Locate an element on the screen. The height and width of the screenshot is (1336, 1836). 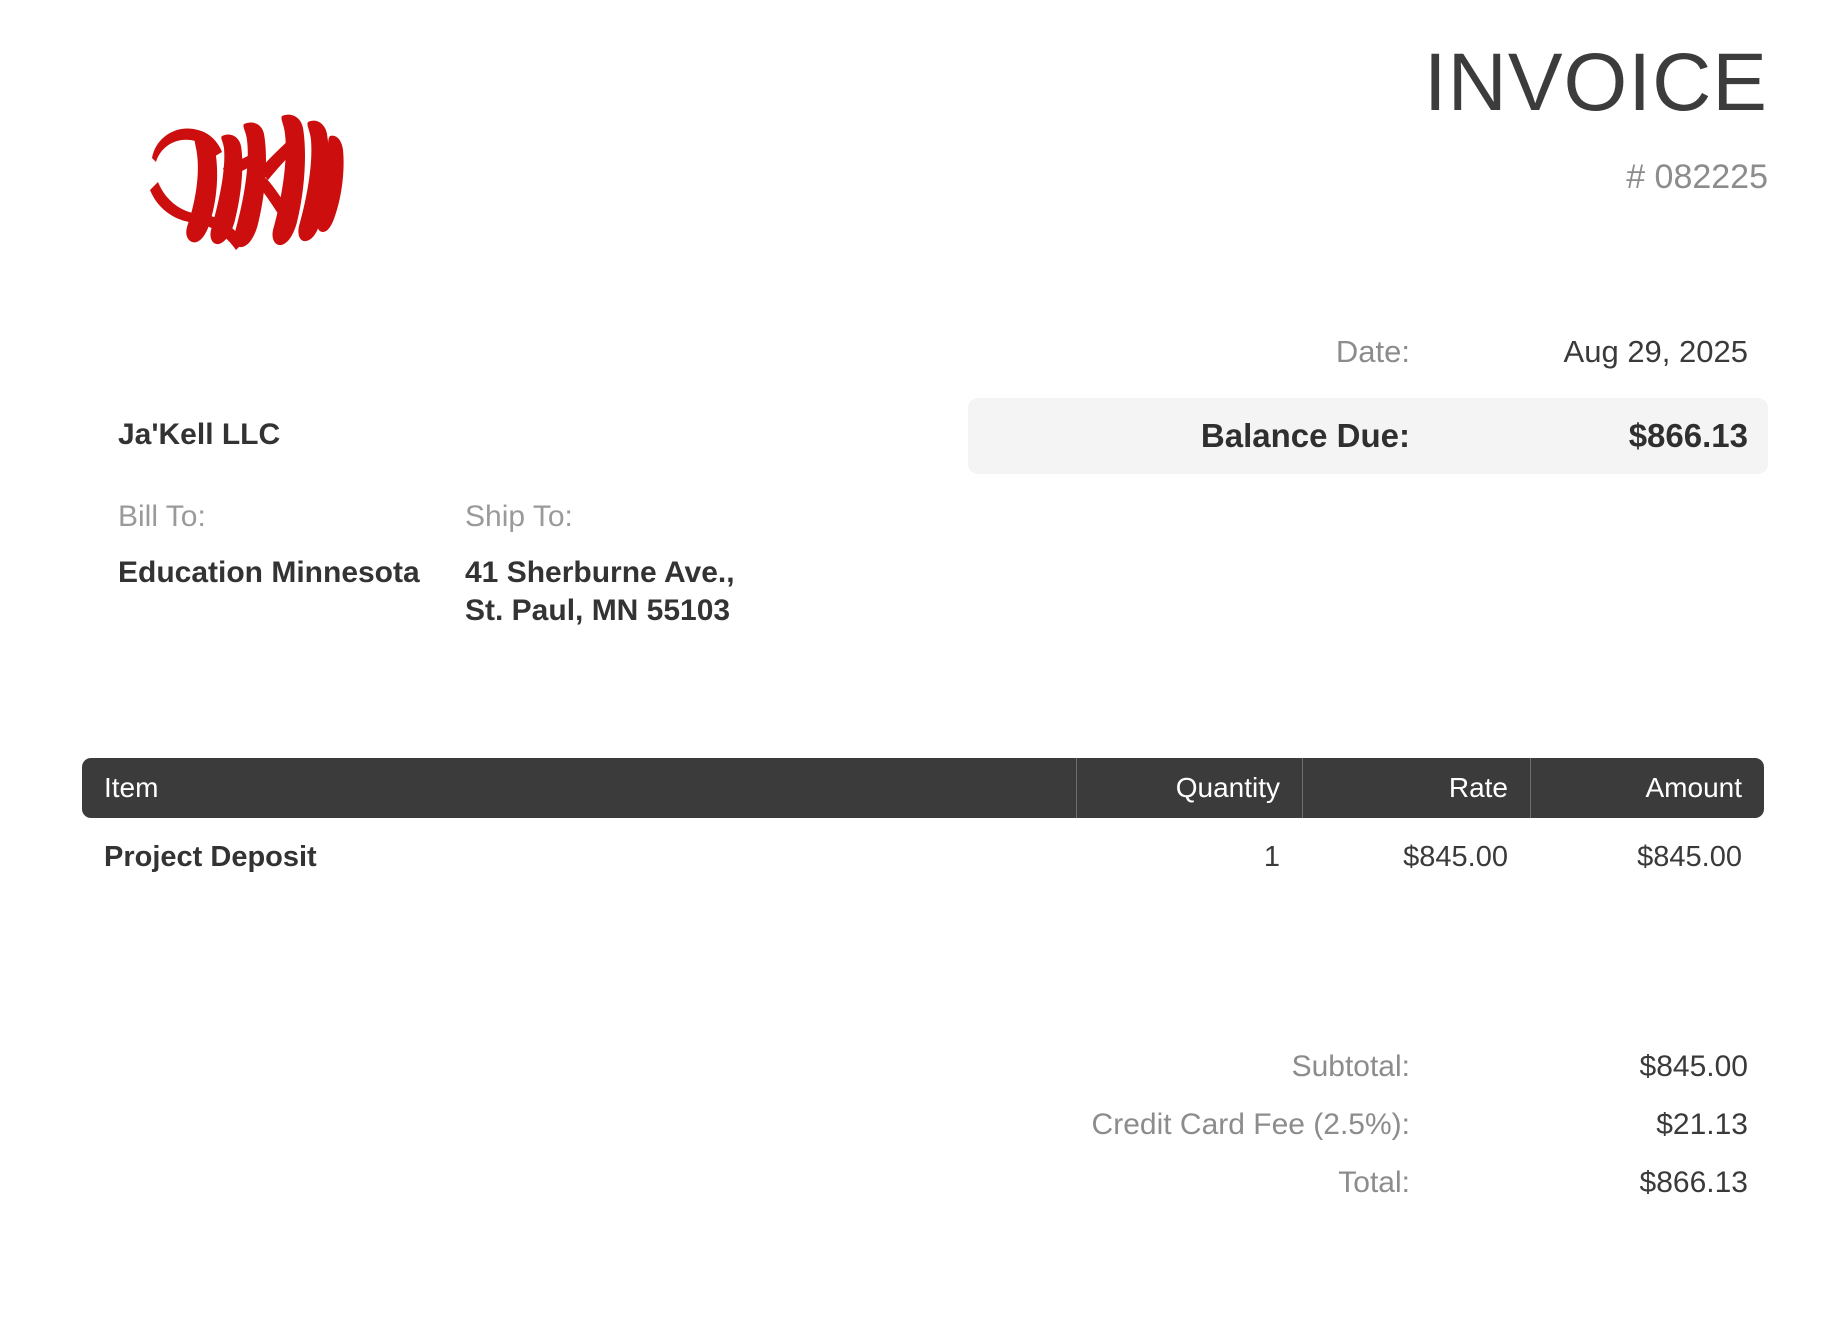
table-row: Project Deposit 1 $845.00 $845.00 is located at coordinates (923, 857).